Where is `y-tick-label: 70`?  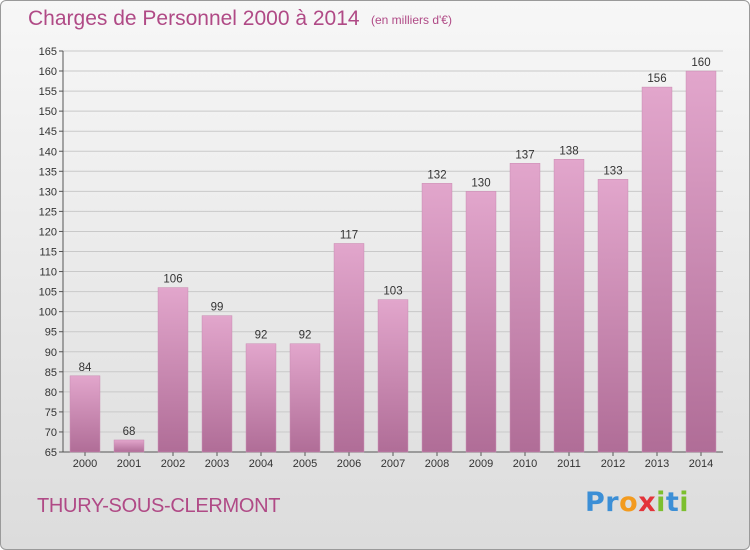
y-tick-label: 70 is located at coordinates (51, 433).